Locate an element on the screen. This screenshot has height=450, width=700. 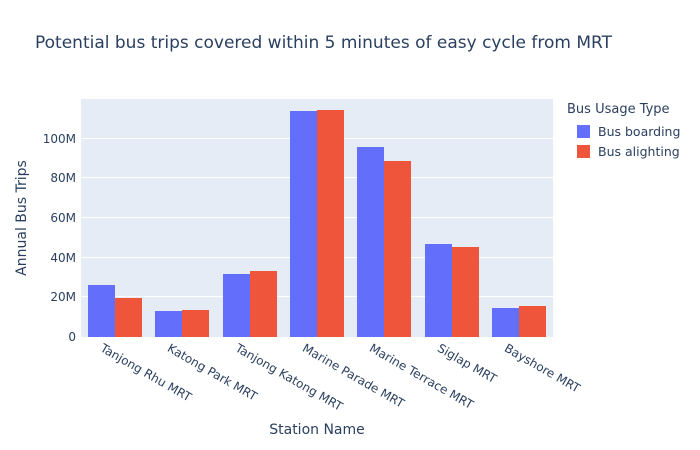
bar-bus-boarding-bayshore-mrt is located at coordinates (506, 322).